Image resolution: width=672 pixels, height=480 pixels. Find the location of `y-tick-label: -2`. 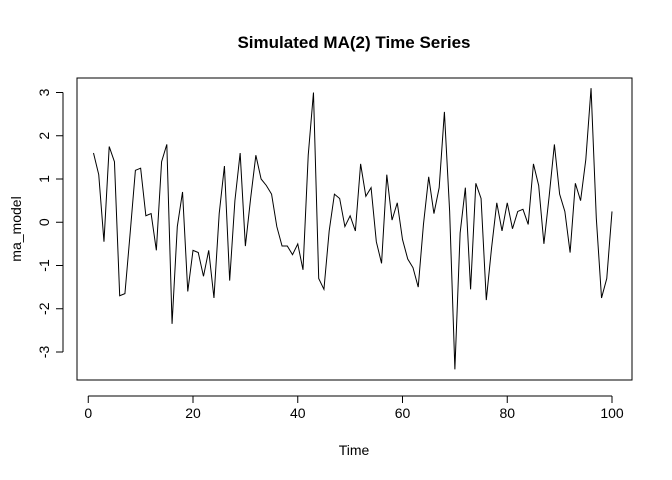

y-tick-label: -2 is located at coordinates (44, 308).